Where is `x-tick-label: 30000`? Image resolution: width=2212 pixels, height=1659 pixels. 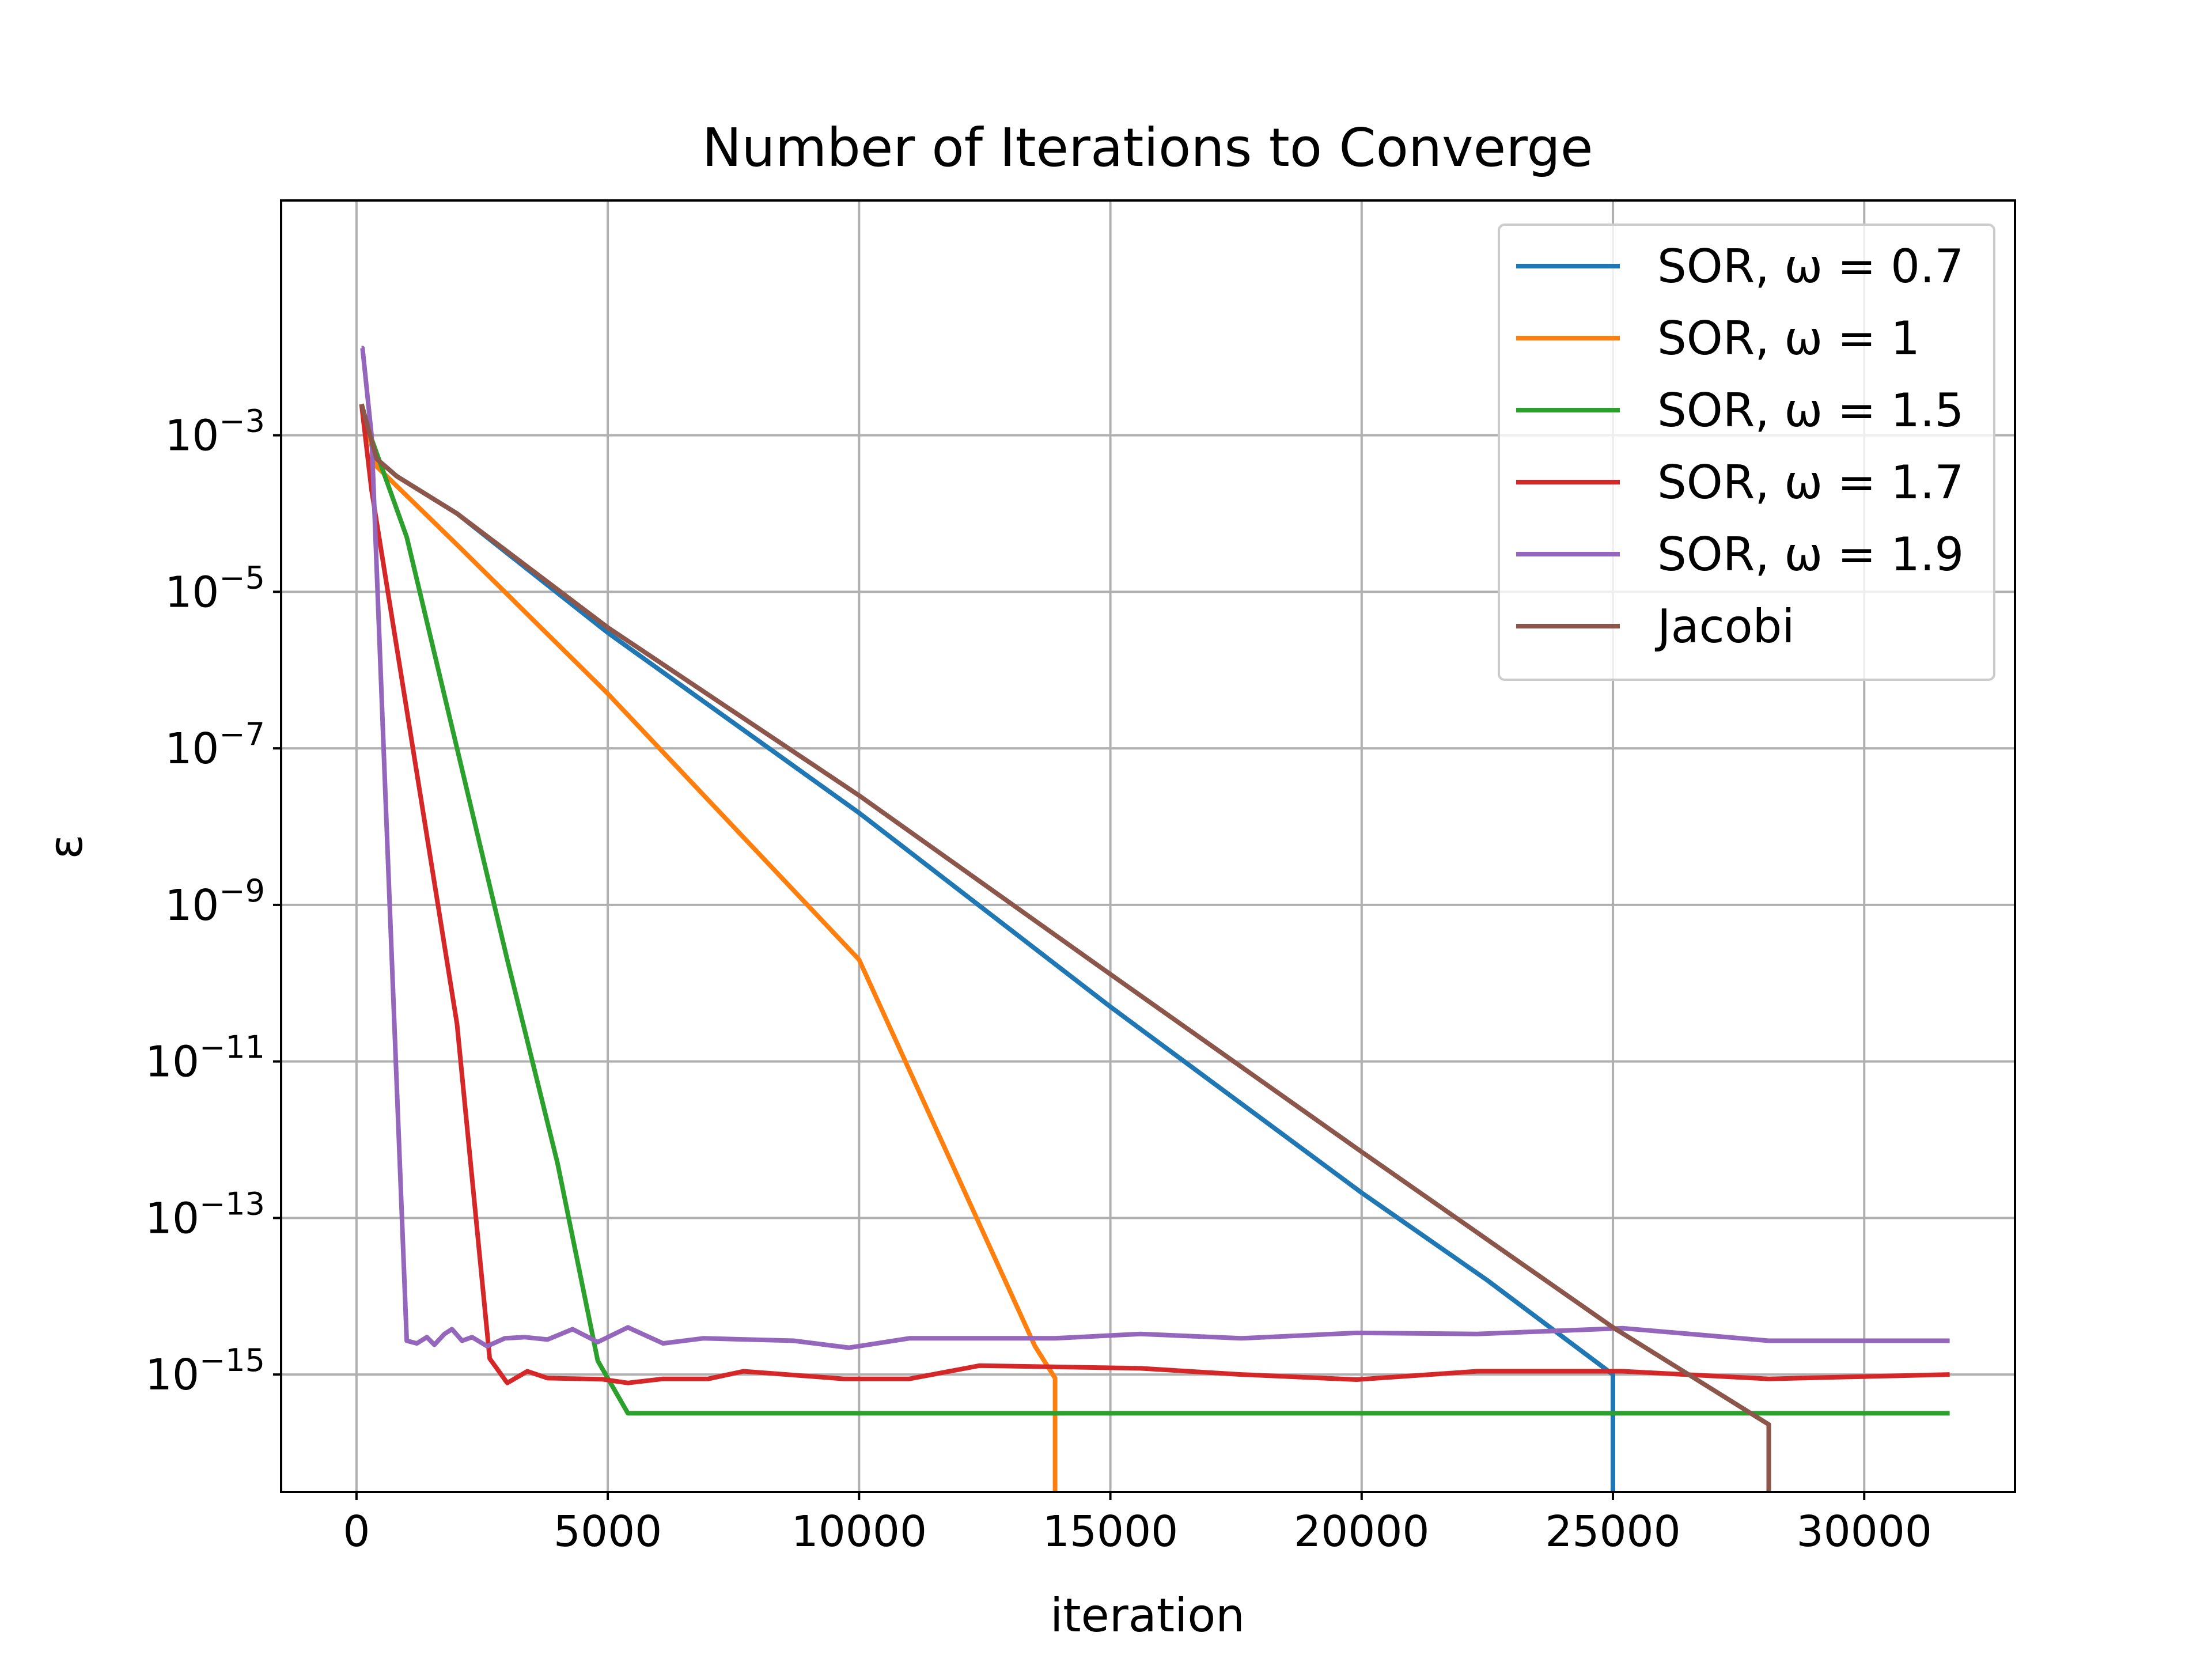
x-tick-label: 30000 is located at coordinates (1864, 1531).